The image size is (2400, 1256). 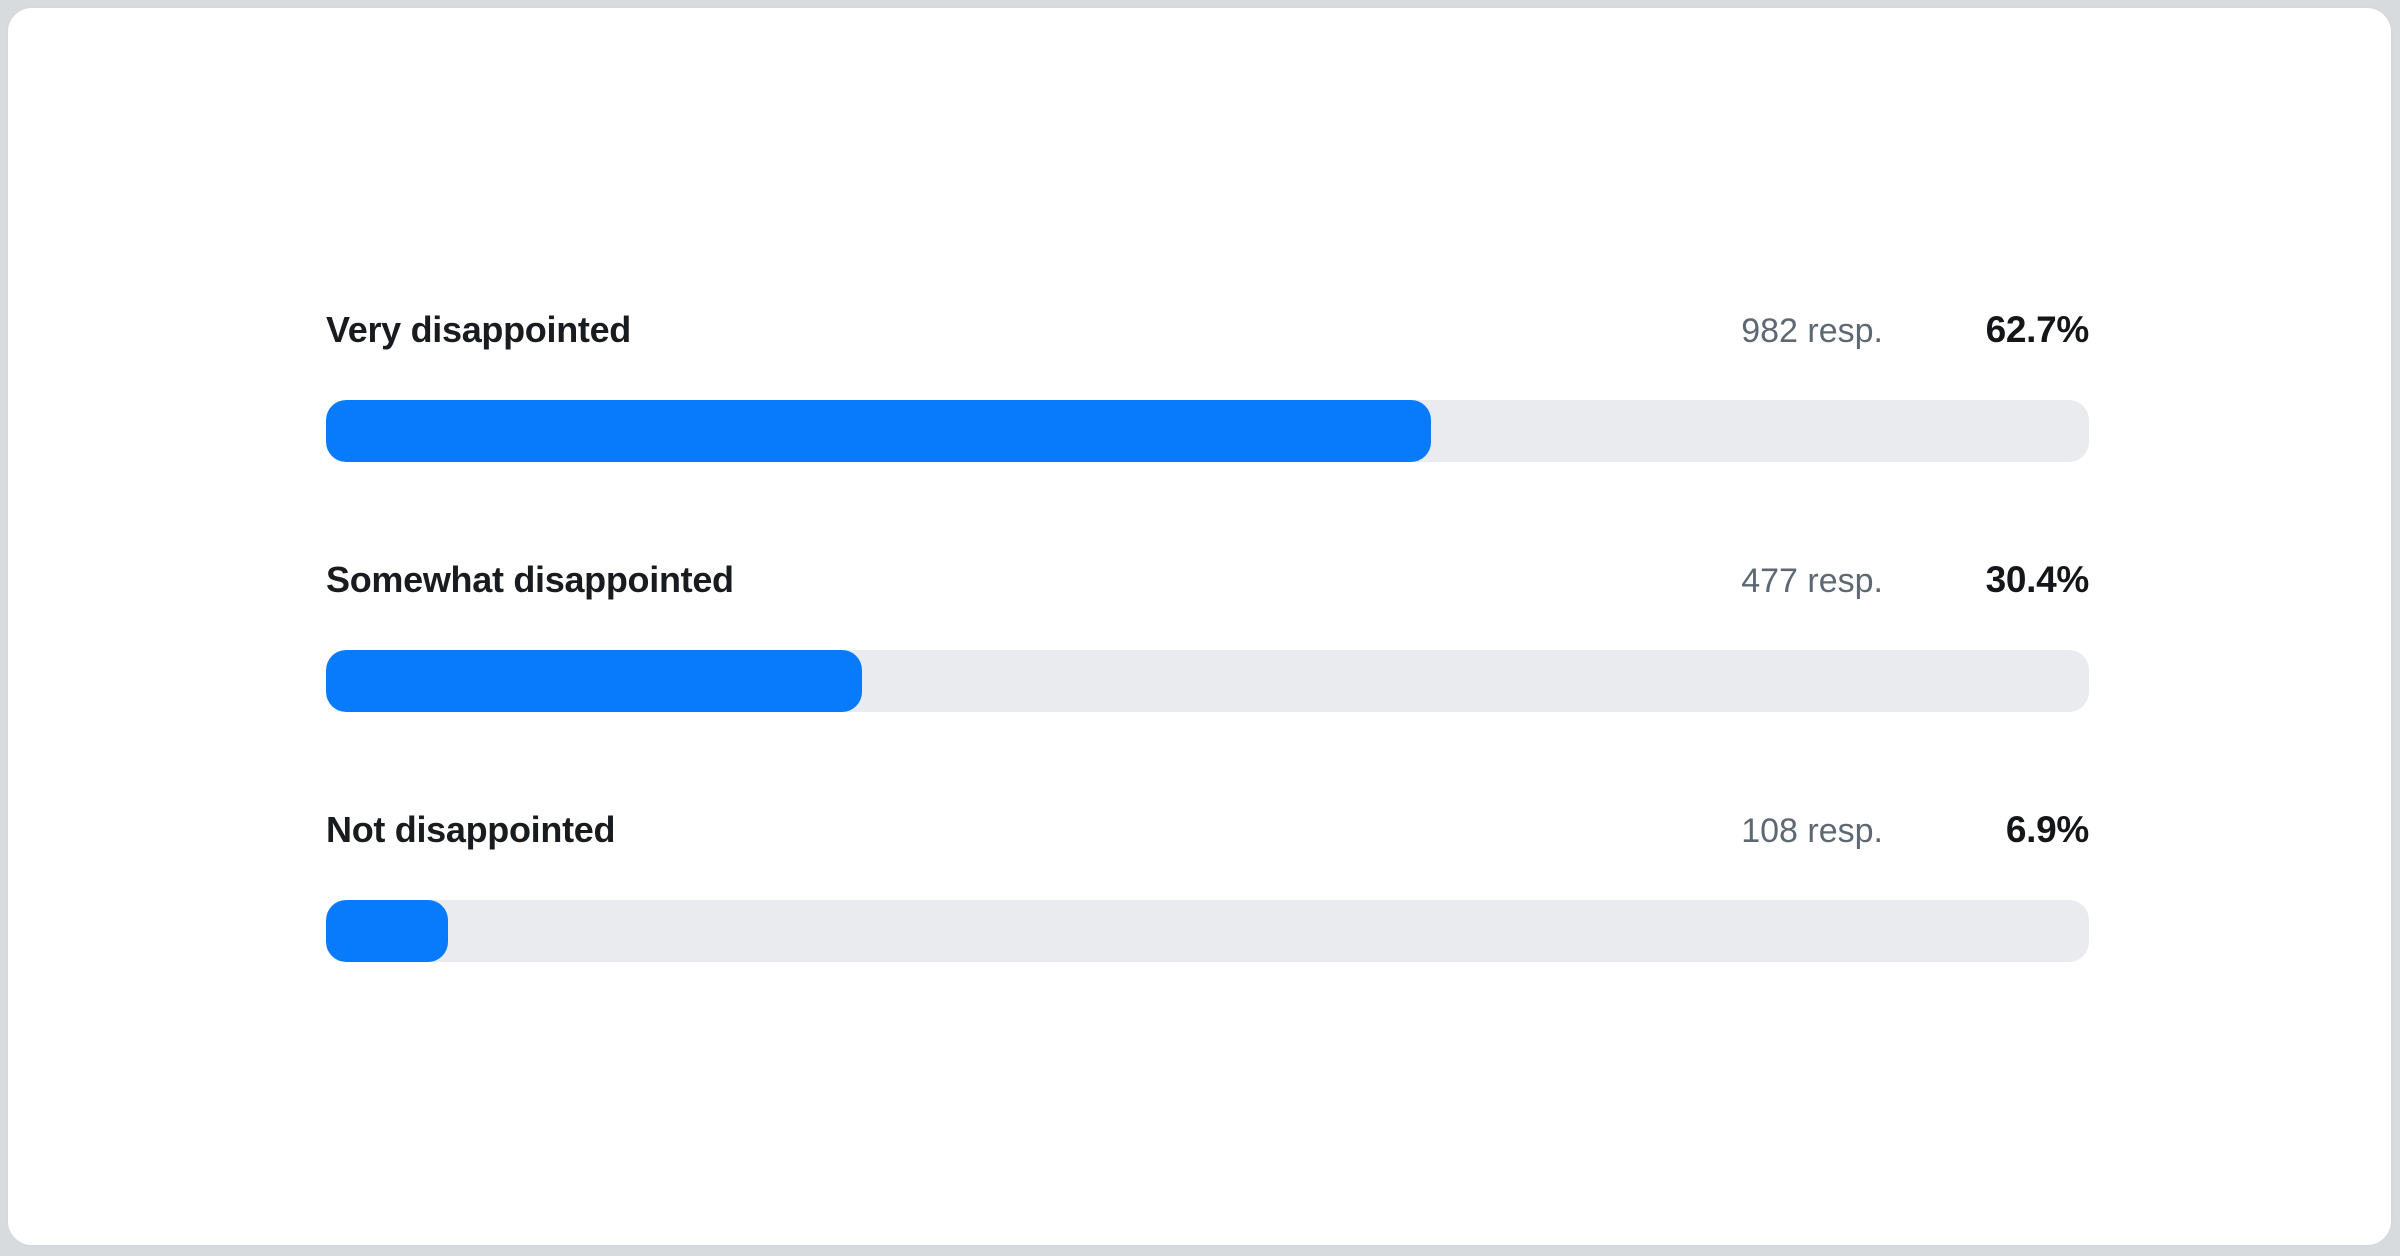 I want to click on responses-count: 108 resp., so click(x=1812, y=831).